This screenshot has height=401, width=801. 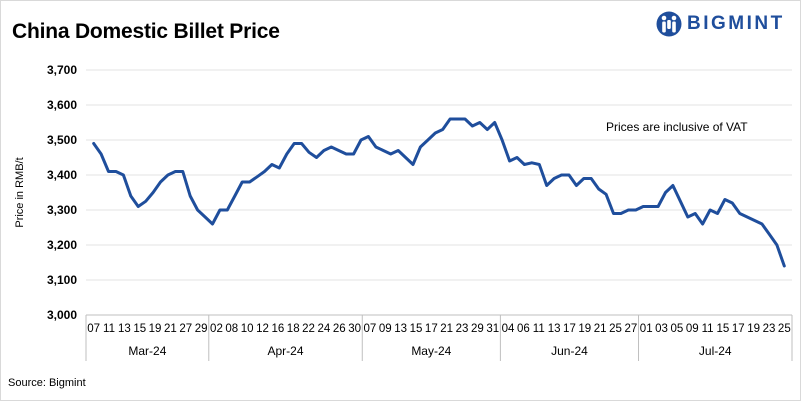 I want to click on y-axis-label: Price in RMB/t, so click(x=20, y=192).